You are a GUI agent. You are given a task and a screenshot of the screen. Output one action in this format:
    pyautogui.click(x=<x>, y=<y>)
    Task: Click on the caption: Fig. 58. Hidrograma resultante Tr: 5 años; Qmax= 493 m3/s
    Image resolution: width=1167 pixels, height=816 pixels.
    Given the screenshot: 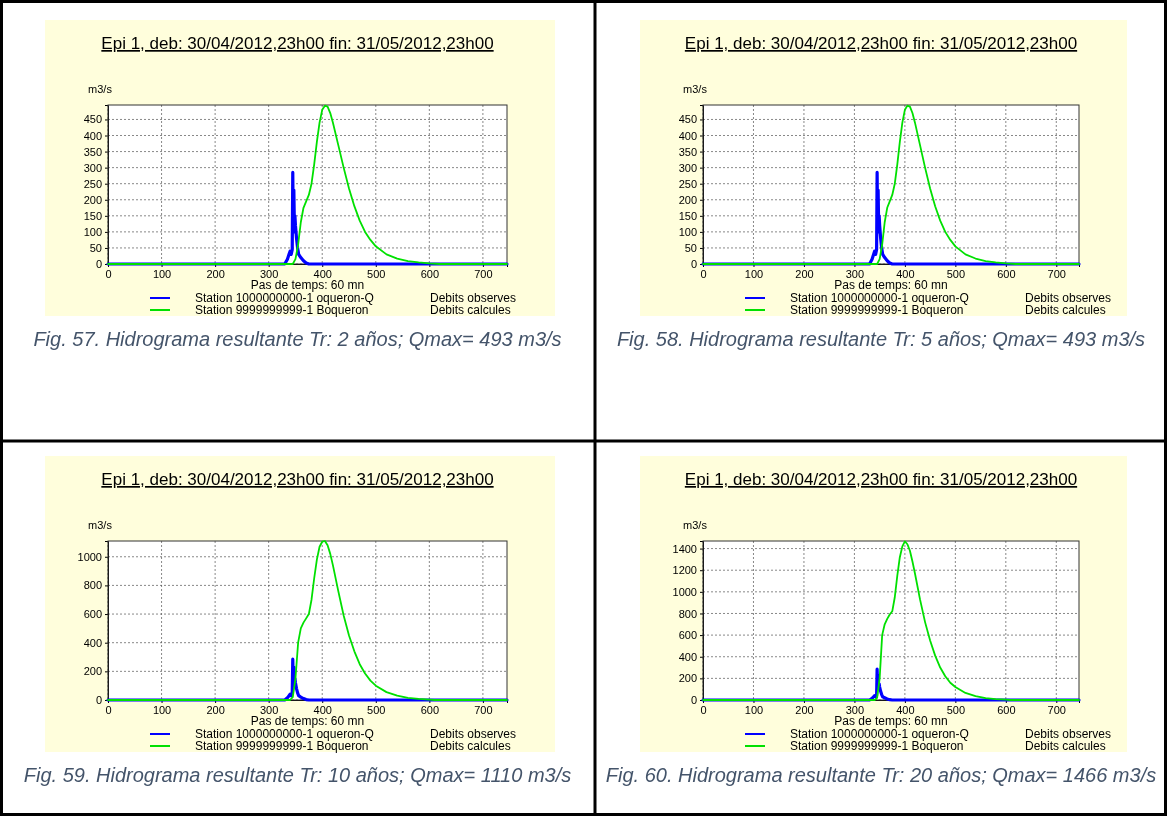 What is the action you would take?
    pyautogui.click(x=881, y=339)
    